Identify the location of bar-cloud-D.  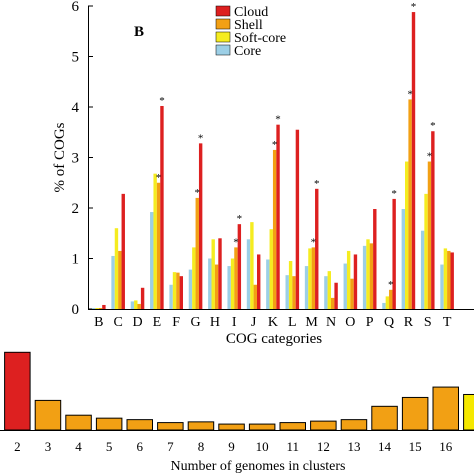
(142, 298).